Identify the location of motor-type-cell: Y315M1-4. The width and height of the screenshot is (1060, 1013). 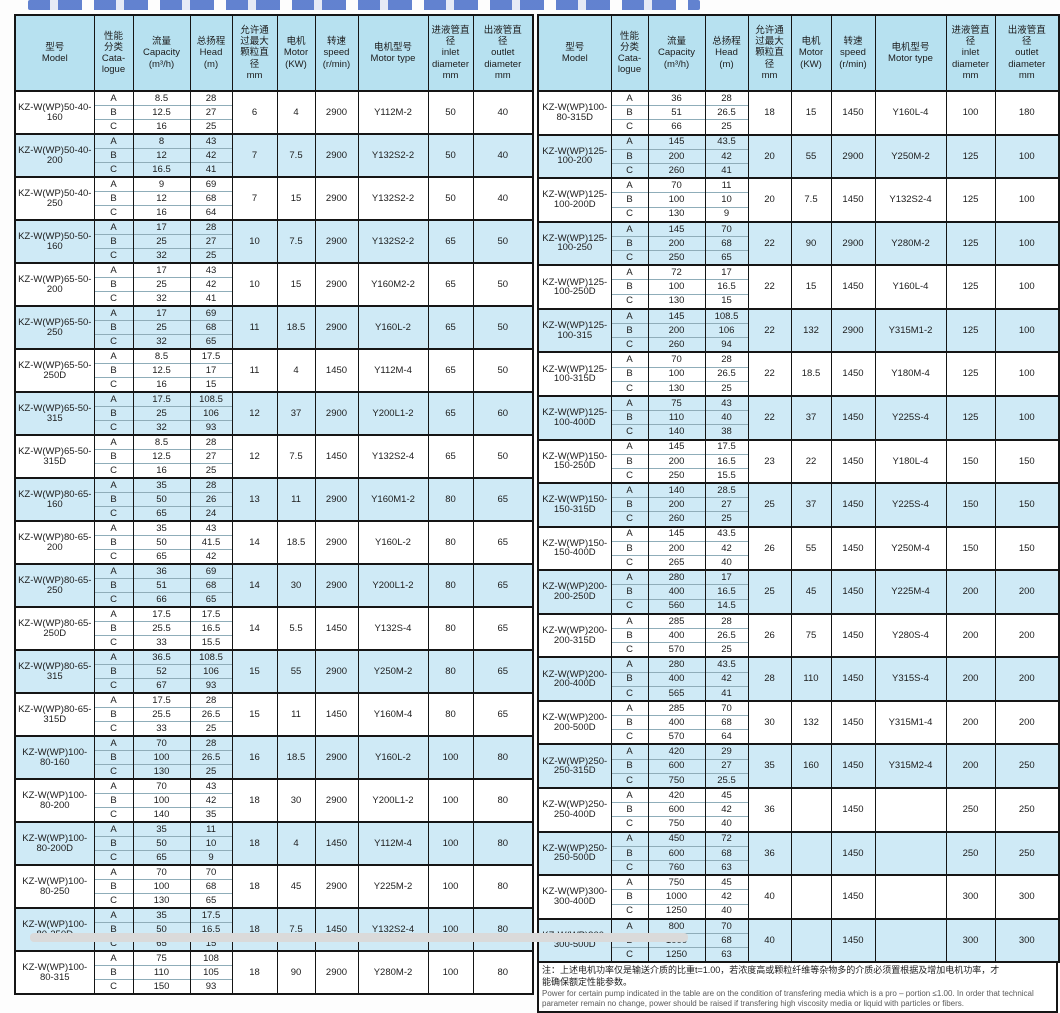
(910, 722).